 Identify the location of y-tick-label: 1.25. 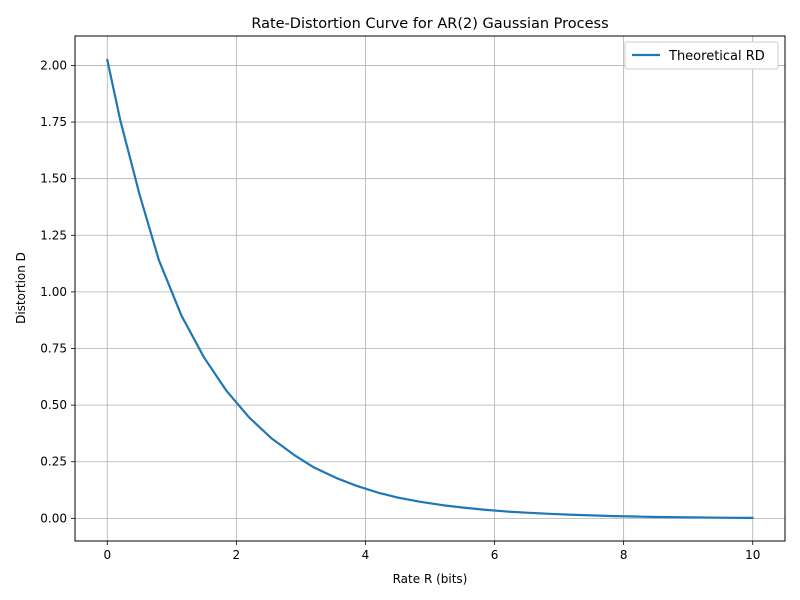
(53, 235).